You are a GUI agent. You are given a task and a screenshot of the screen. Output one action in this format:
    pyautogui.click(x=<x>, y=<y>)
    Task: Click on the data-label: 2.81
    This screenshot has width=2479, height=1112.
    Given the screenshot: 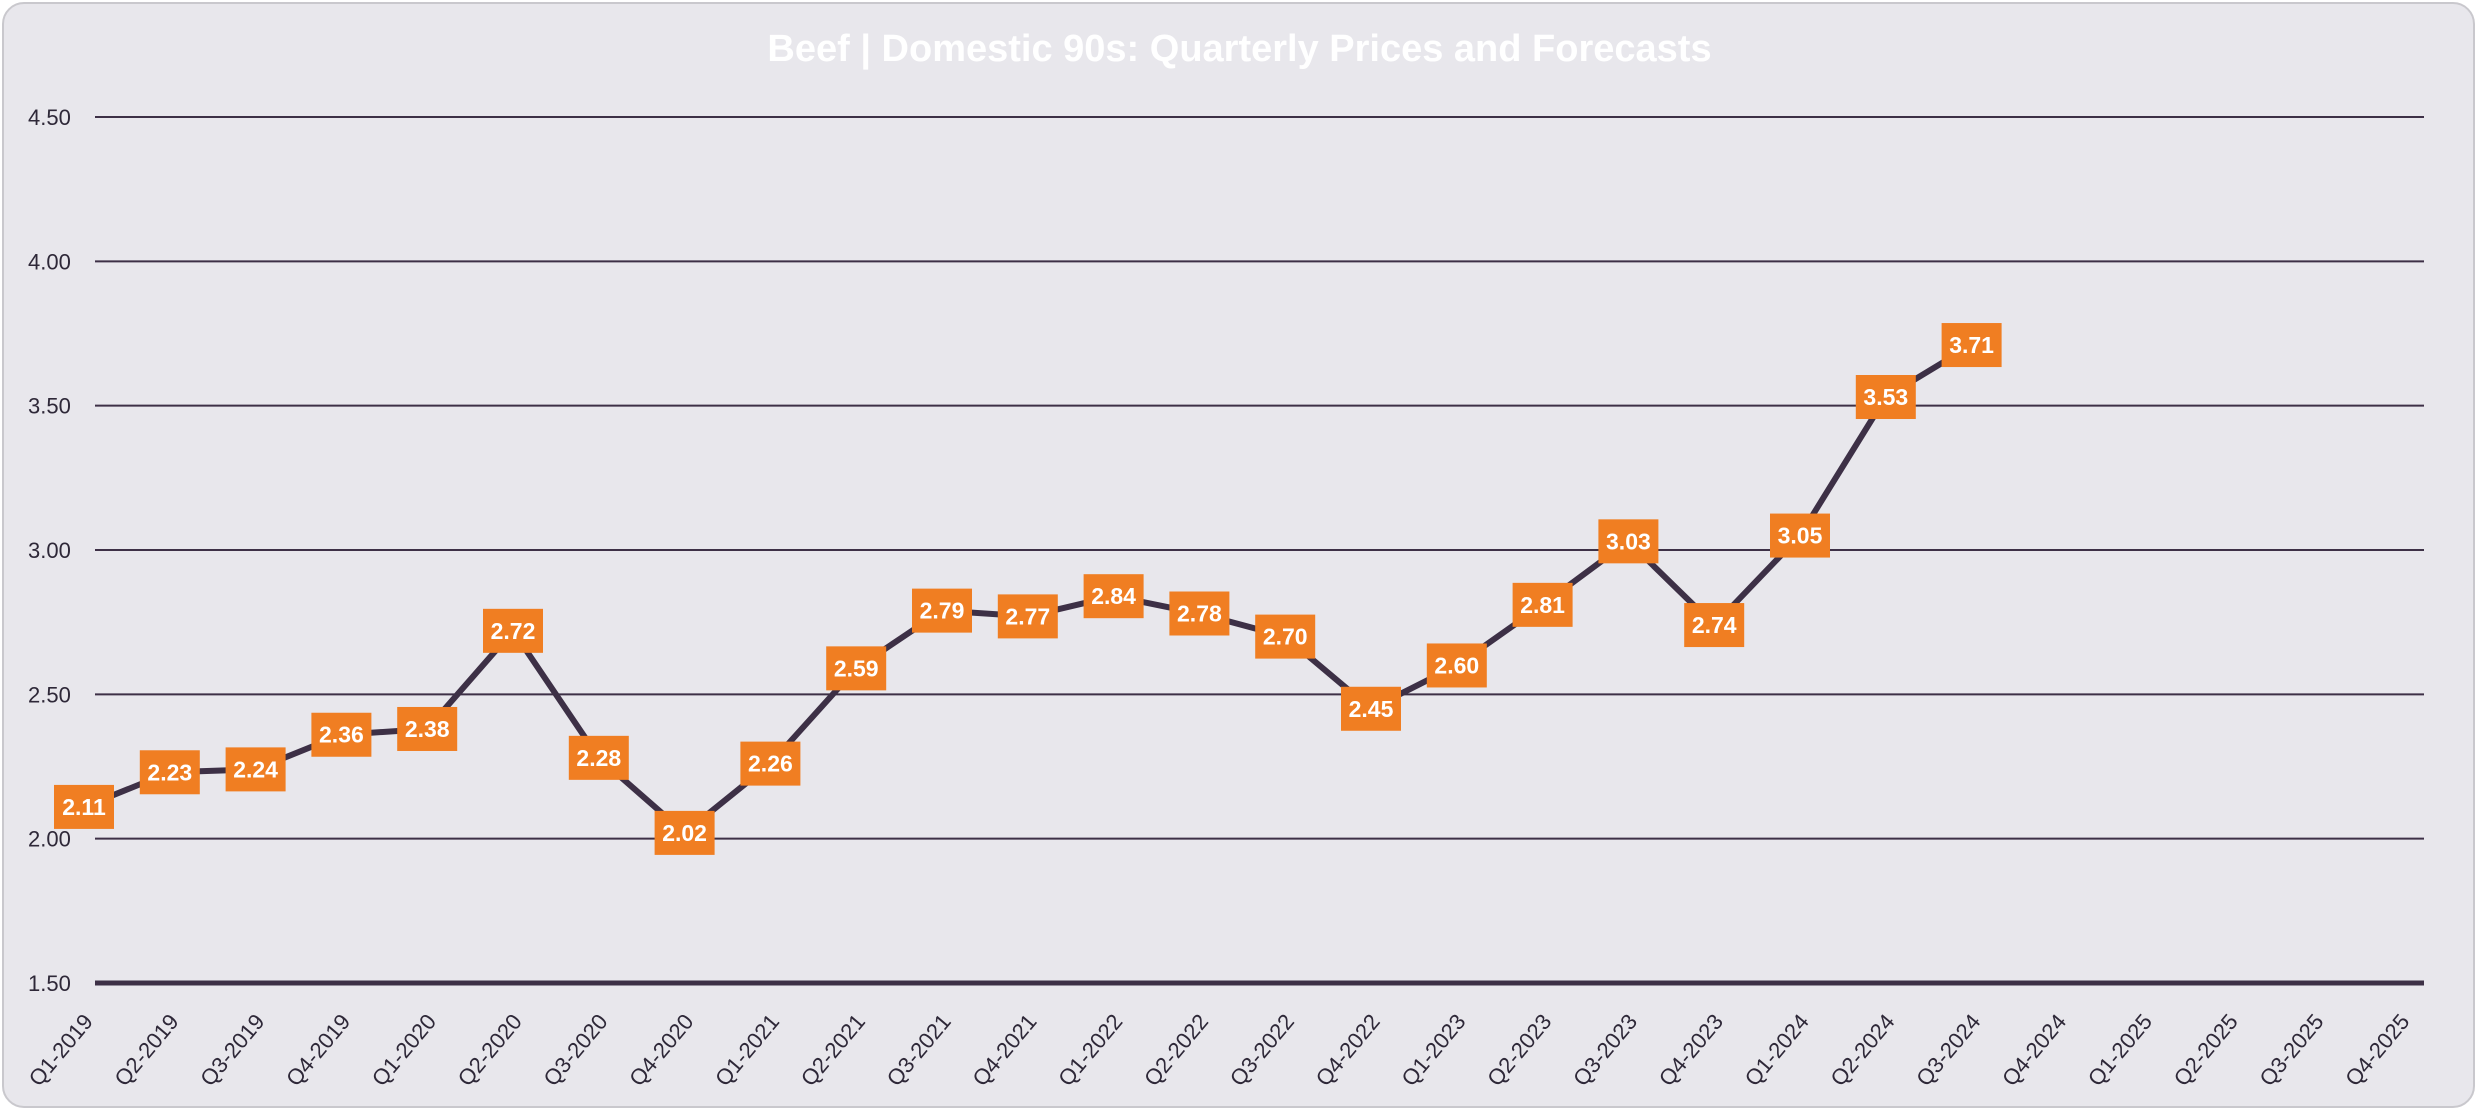 What is the action you would take?
    pyautogui.click(x=1542, y=605)
    